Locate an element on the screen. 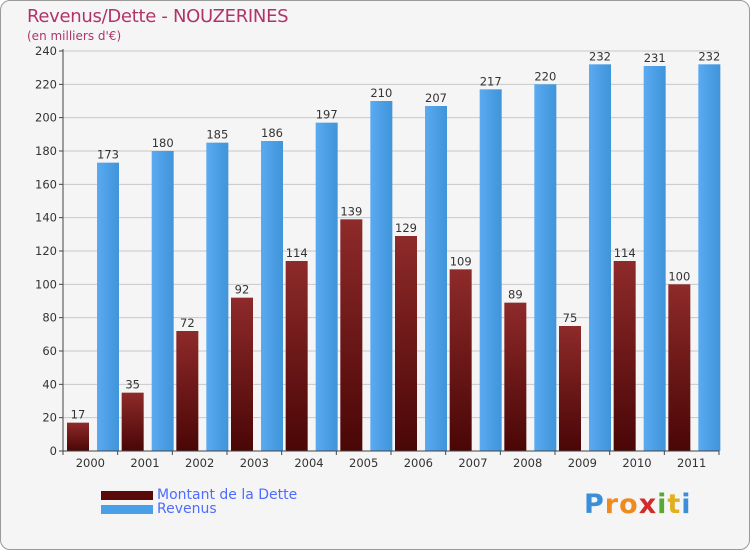  y-tick-label: 180 is located at coordinates (46, 151).